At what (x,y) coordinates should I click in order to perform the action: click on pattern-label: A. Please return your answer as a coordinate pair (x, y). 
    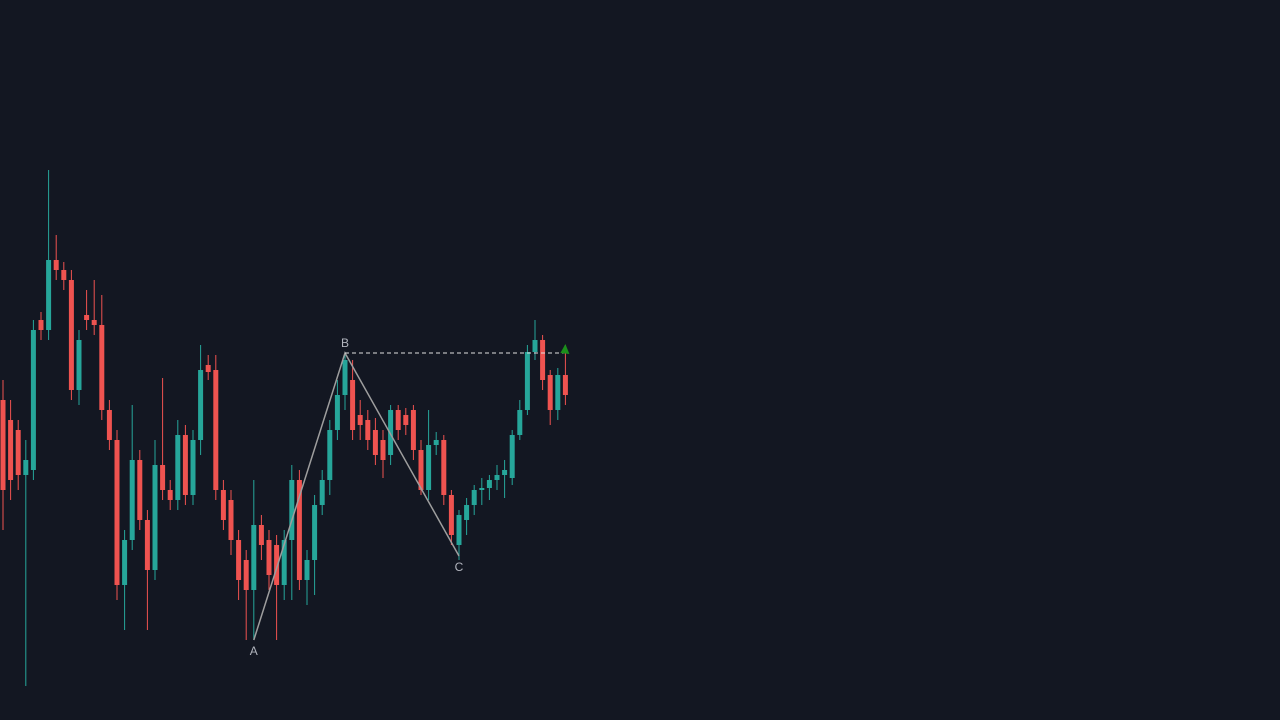
    Looking at the image, I should click on (254, 651).